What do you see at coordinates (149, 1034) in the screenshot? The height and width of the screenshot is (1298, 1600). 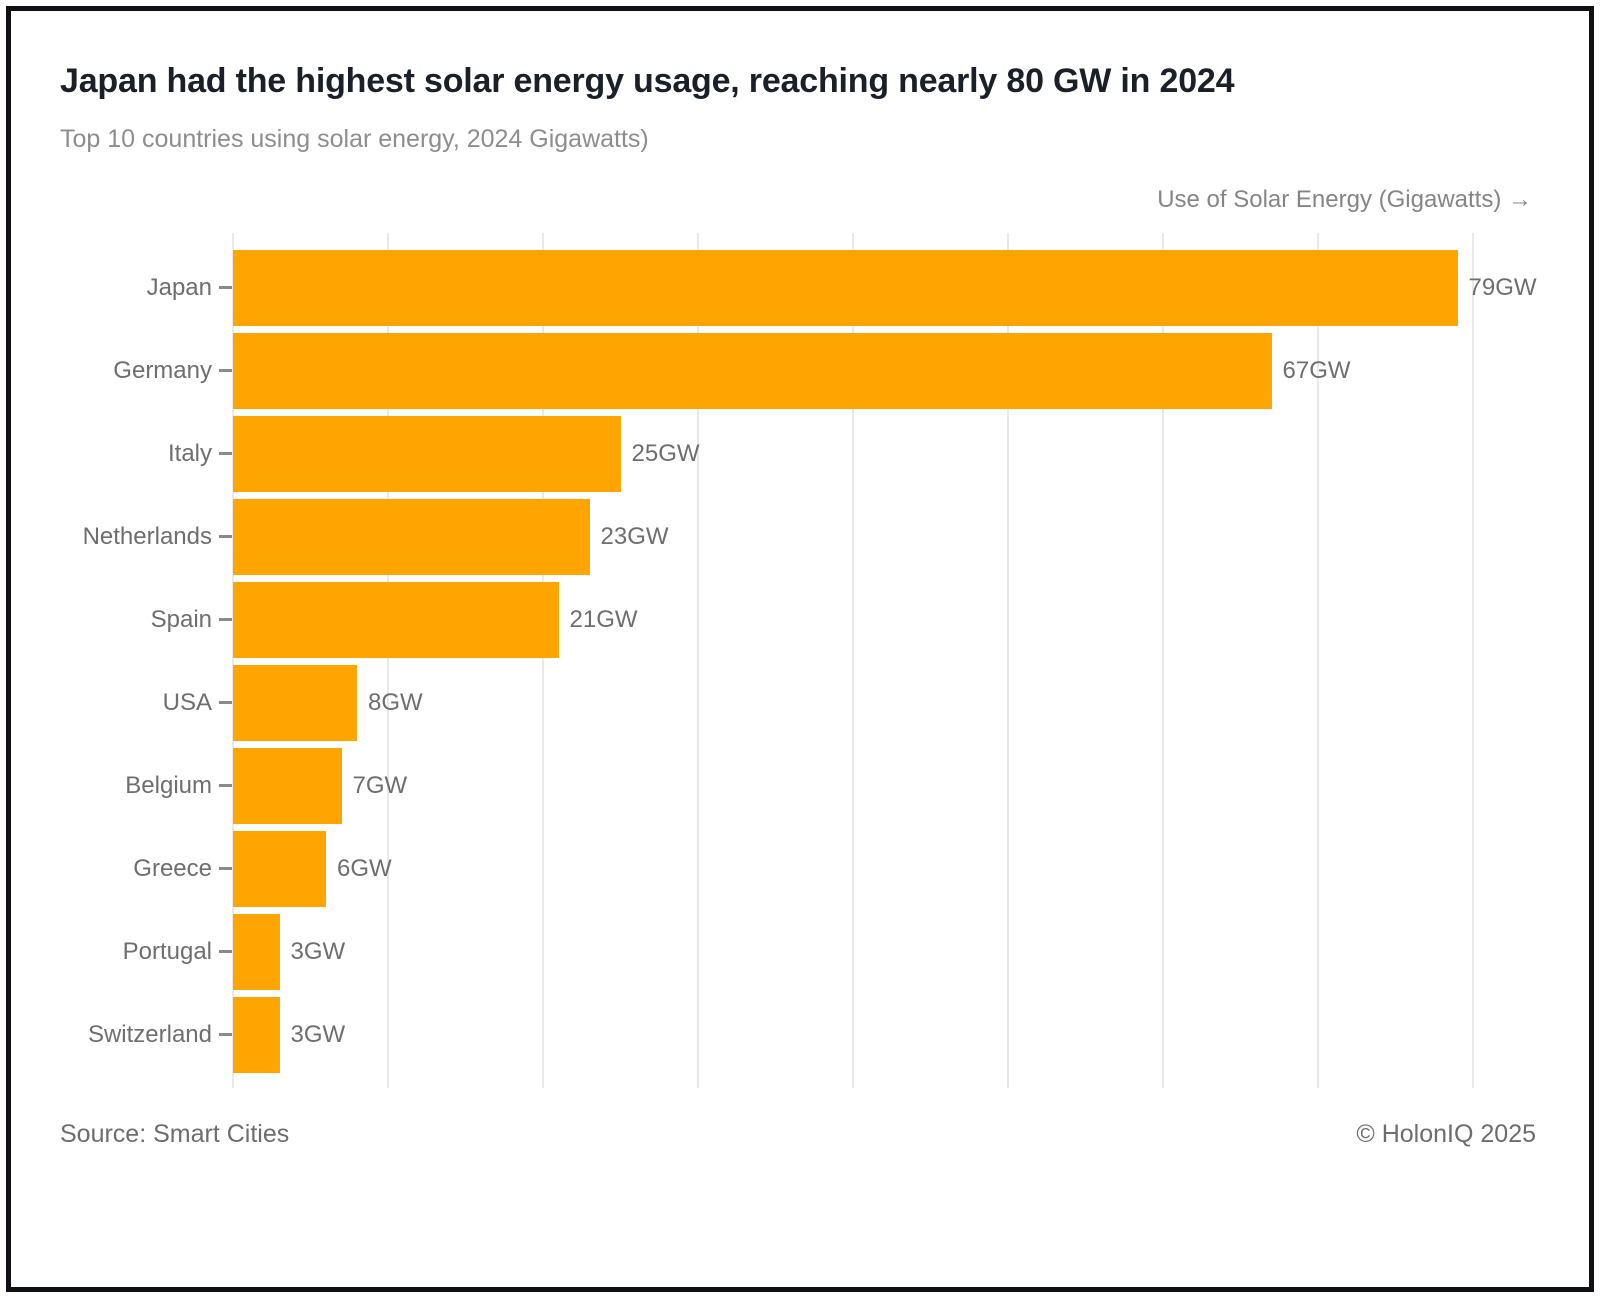 I see `category-label: Switzerland` at bounding box center [149, 1034].